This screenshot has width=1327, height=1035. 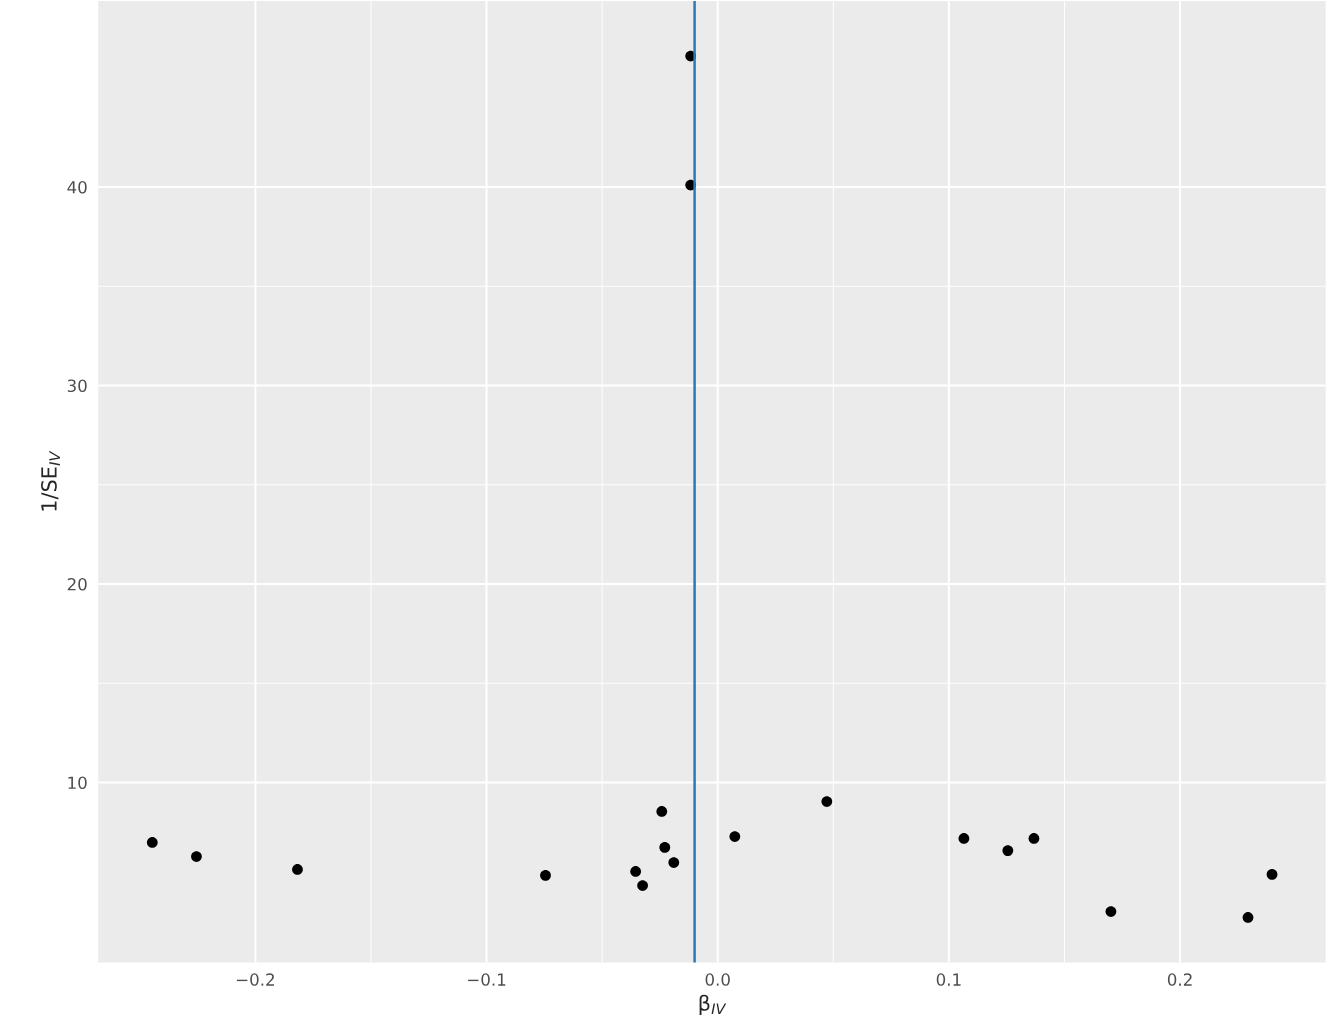 What do you see at coordinates (717, 979) in the screenshot?
I see `x-tick-label: 0.0` at bounding box center [717, 979].